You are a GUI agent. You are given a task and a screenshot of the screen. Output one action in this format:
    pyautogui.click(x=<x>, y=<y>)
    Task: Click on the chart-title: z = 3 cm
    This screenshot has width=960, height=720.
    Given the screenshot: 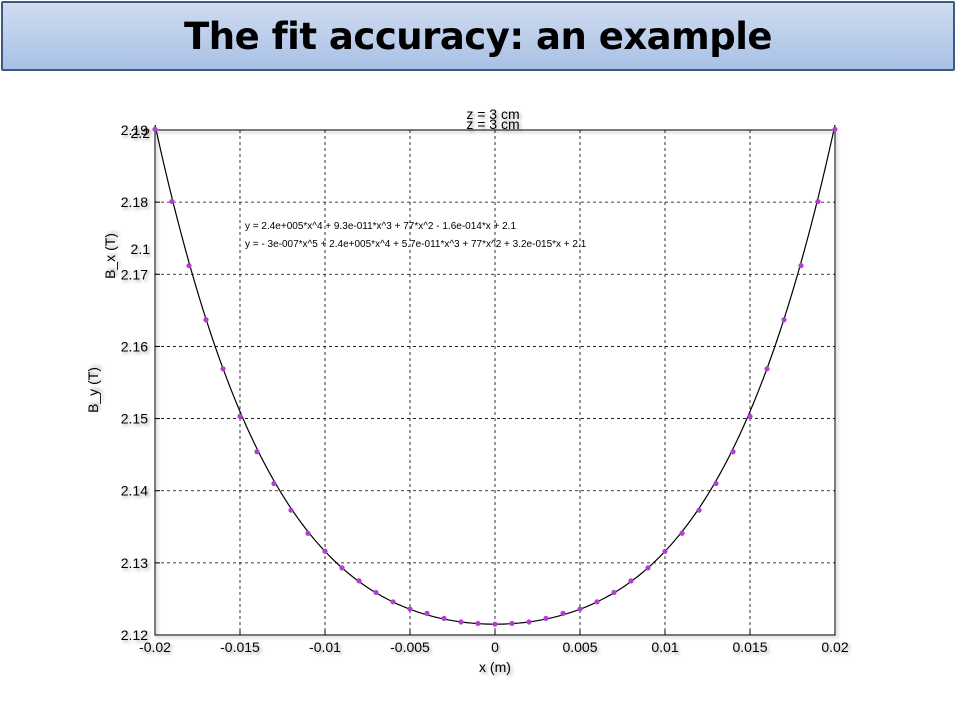 What is the action you would take?
    pyautogui.click(x=492, y=124)
    